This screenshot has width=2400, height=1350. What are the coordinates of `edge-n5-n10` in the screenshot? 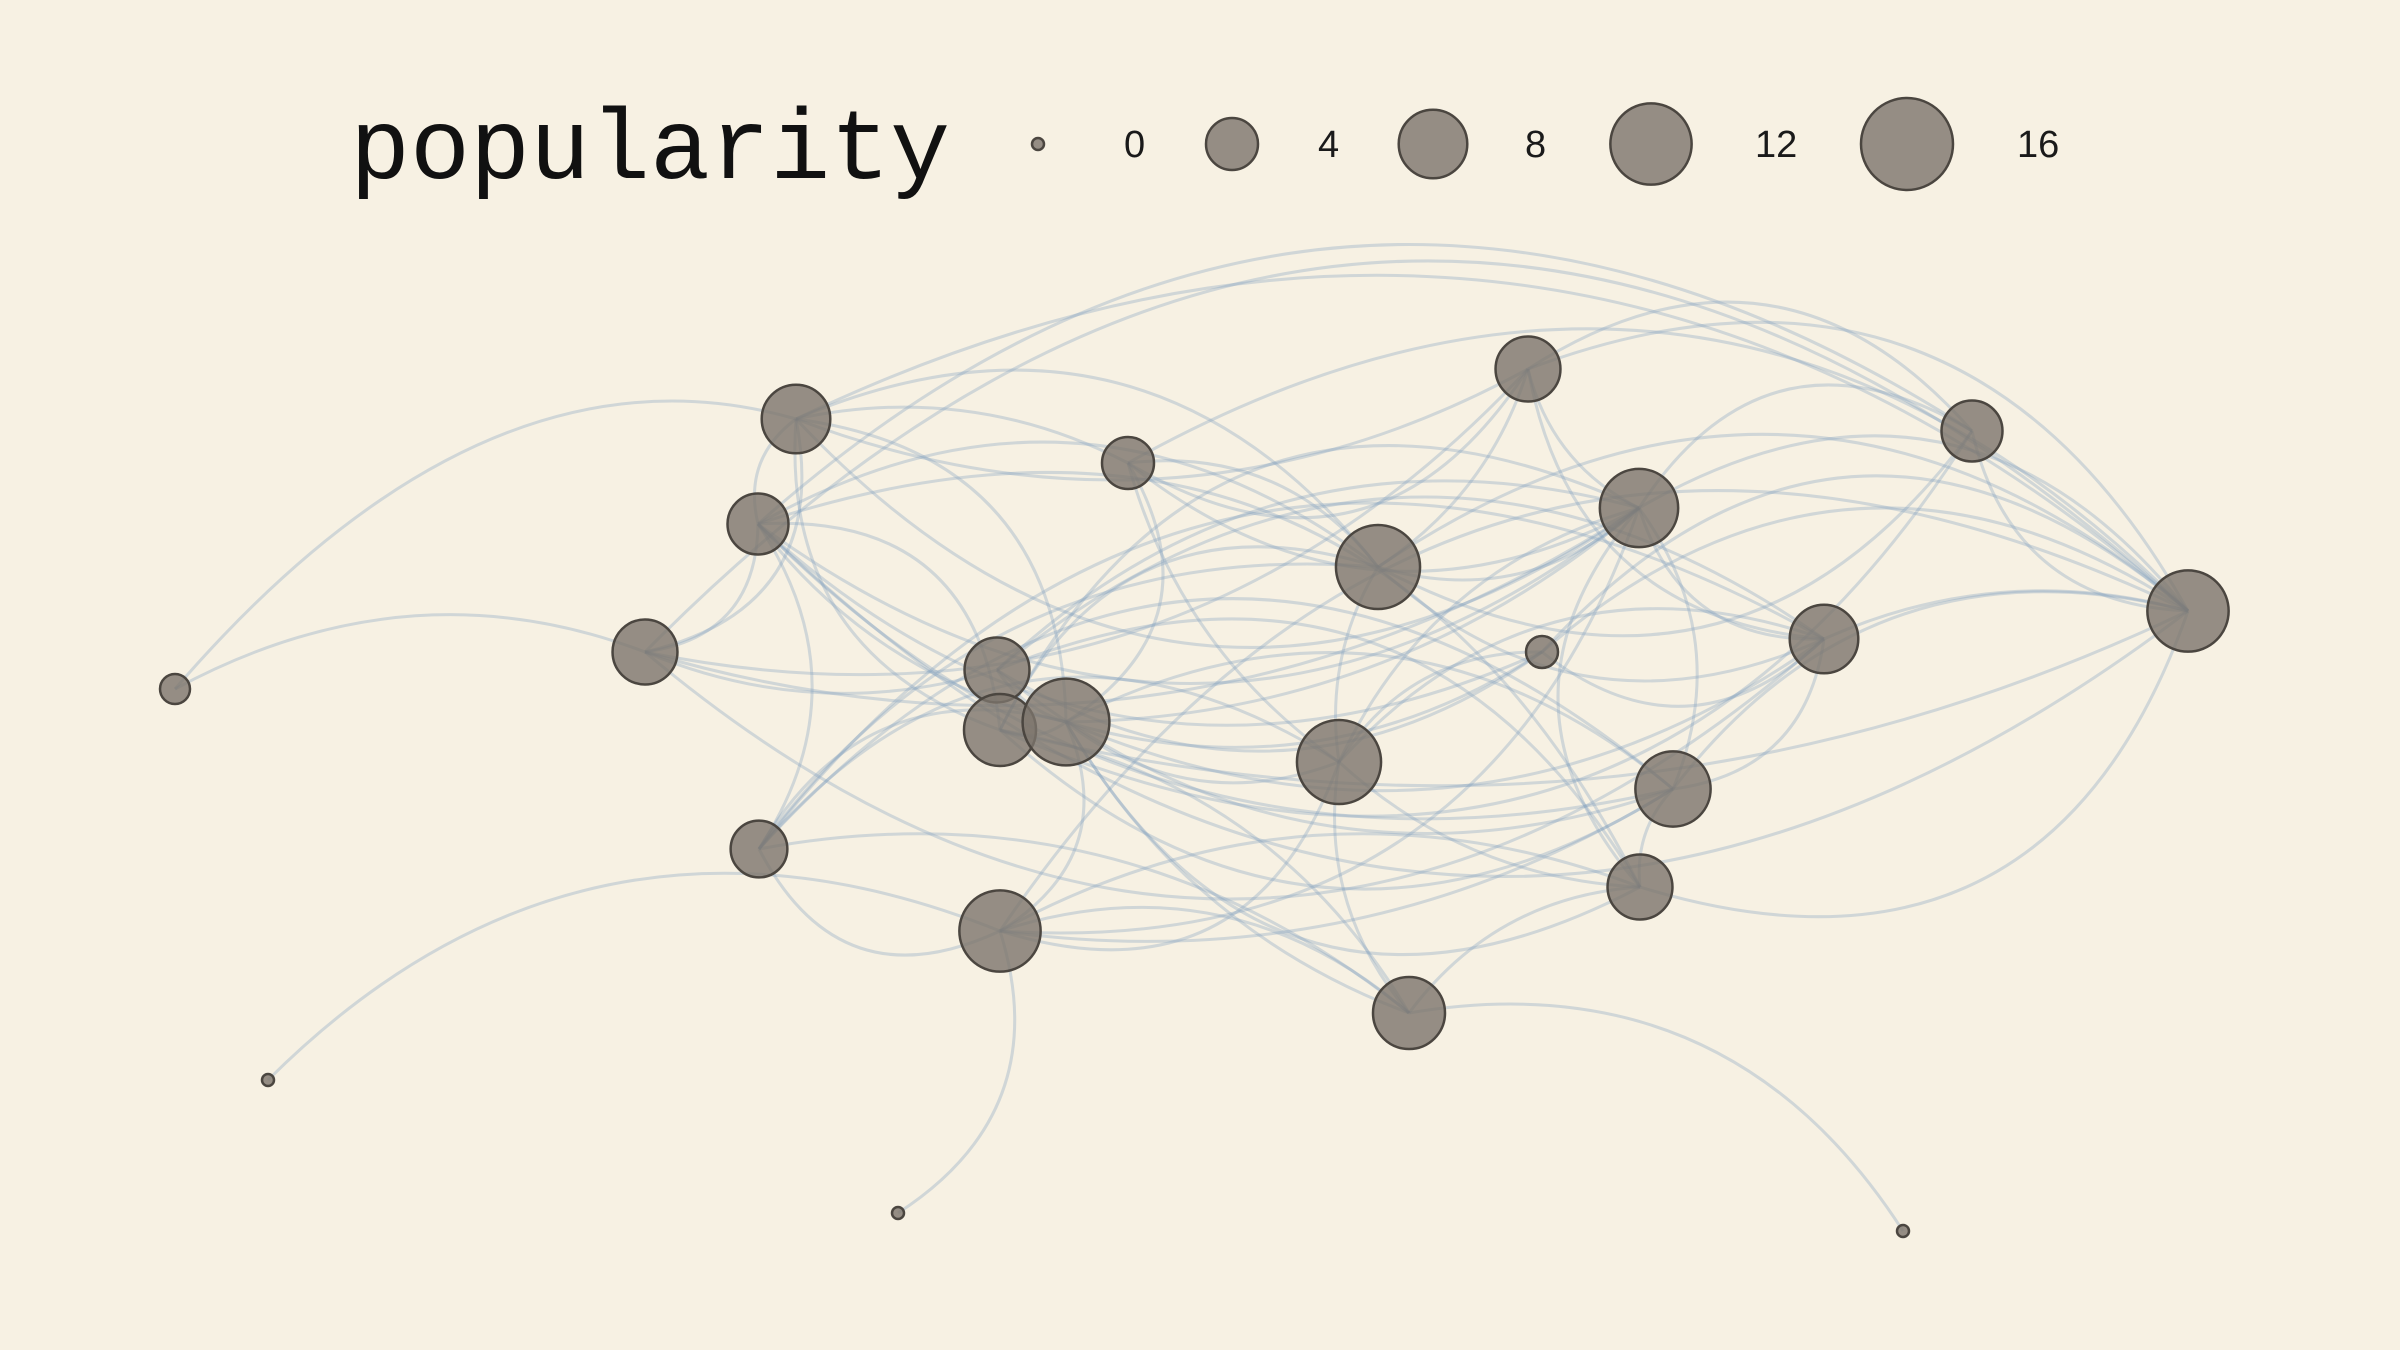 It's located at (1149, 624).